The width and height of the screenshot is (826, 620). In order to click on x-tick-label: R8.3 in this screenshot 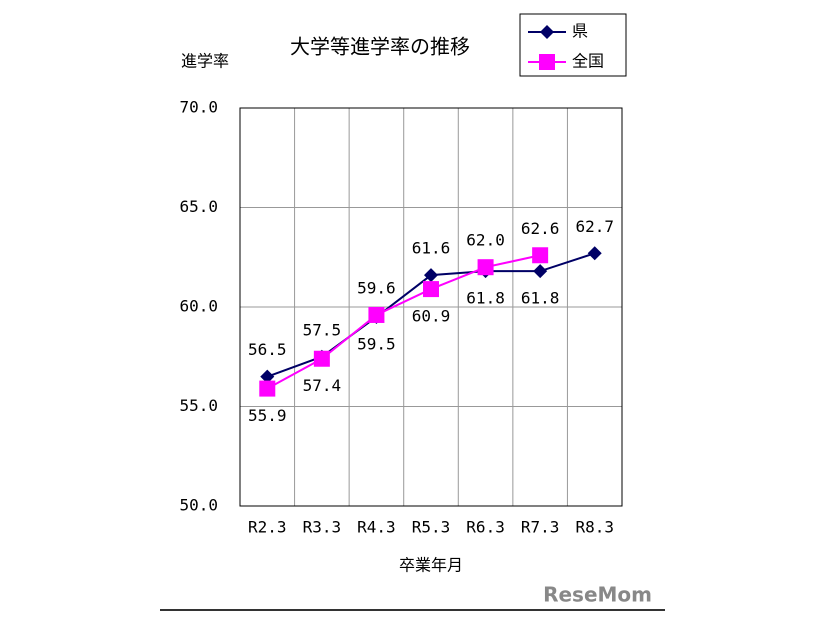, I will do `click(594, 527)`.